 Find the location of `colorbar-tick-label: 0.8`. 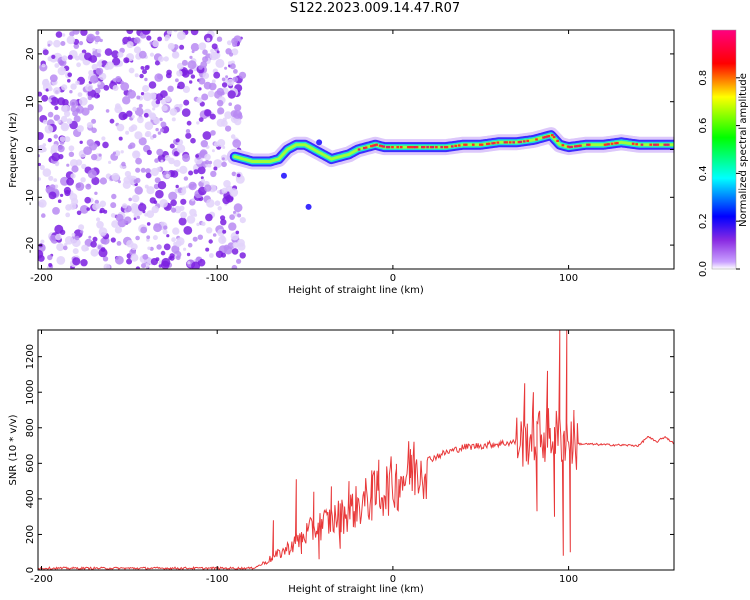

colorbar-tick-label: 0.8 is located at coordinates (703, 78).